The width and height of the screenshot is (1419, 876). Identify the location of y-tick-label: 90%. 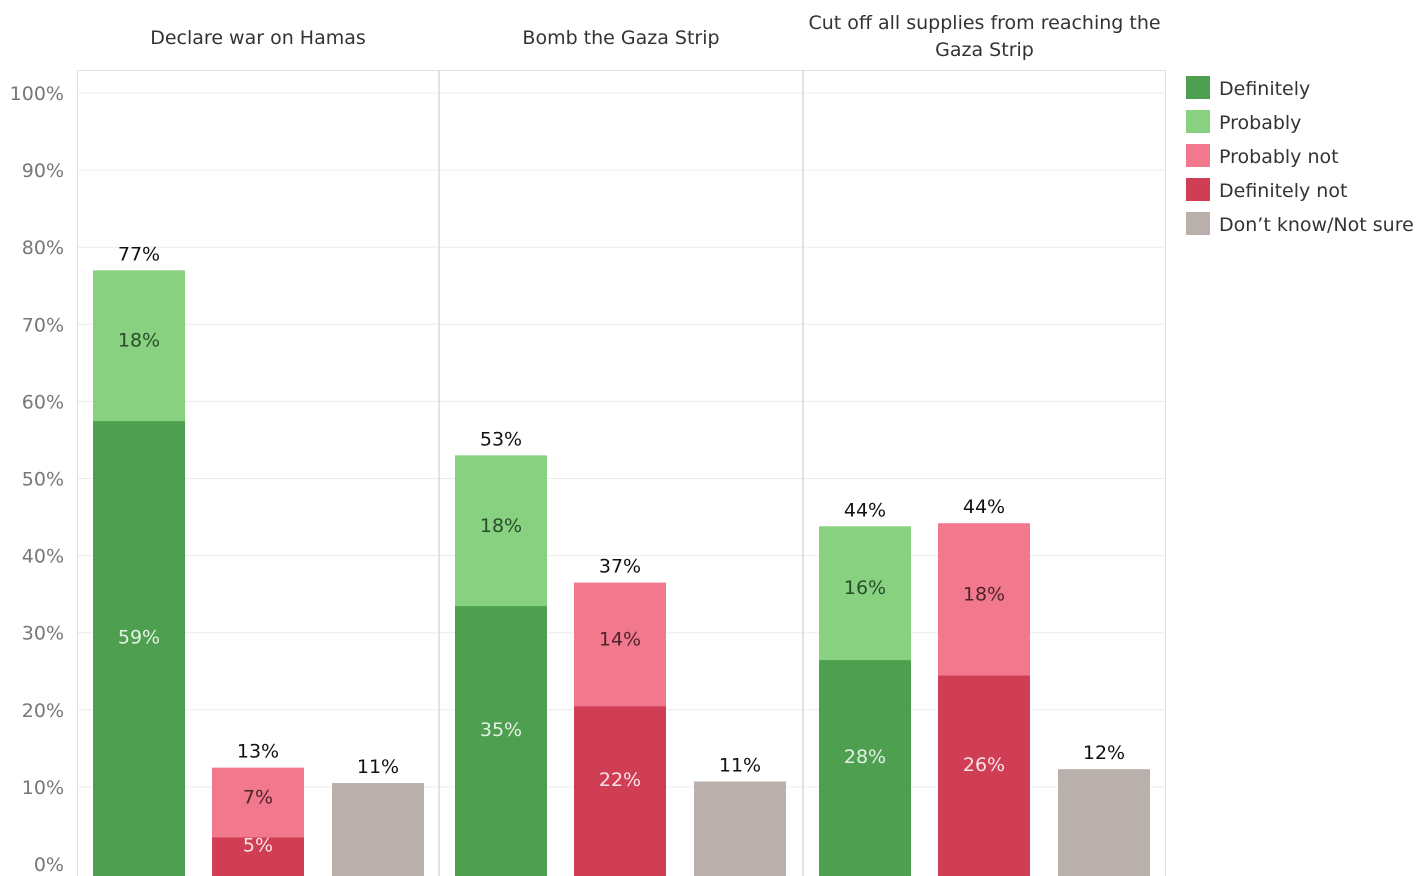
(43, 171).